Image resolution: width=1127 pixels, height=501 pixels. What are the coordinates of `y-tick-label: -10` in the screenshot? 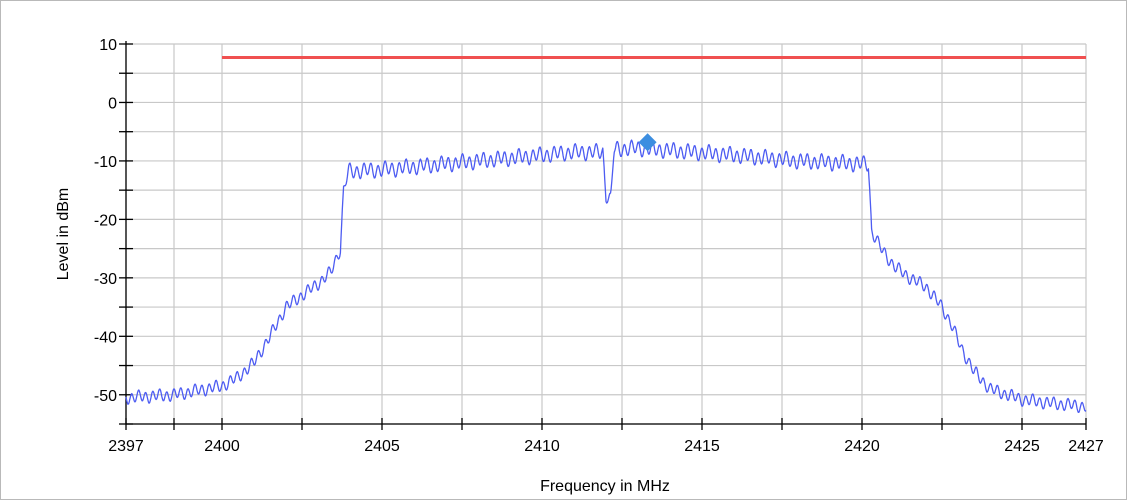 It's located at (105, 162).